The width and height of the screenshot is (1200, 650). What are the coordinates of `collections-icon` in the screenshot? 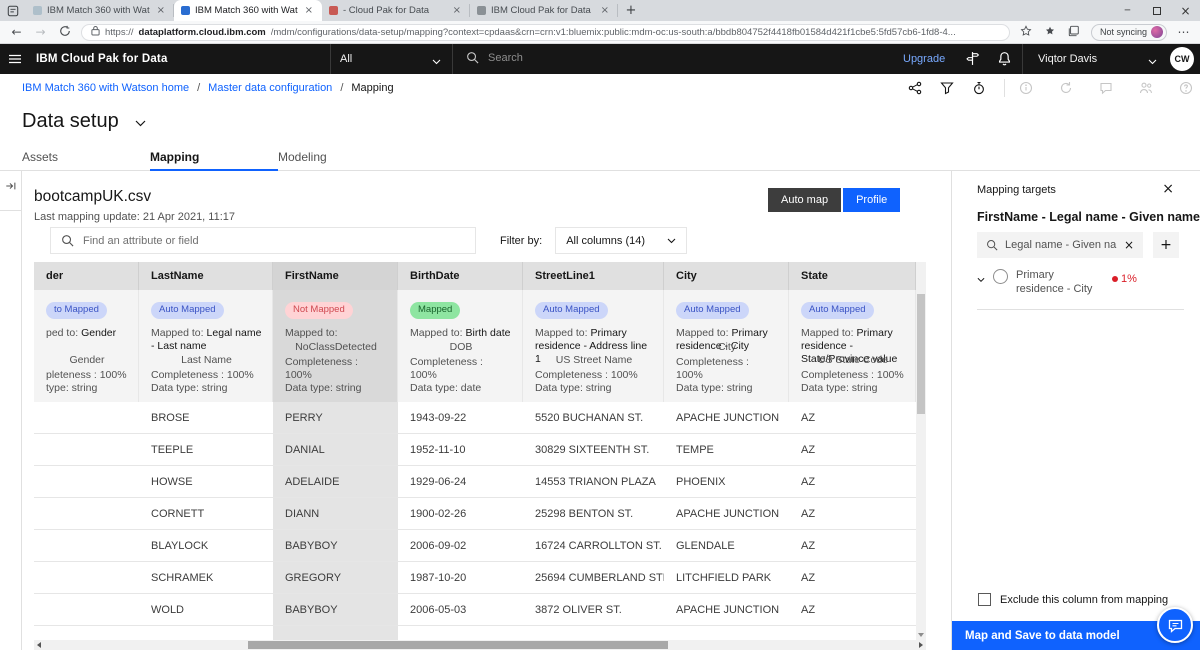 It's located at (1074, 32).